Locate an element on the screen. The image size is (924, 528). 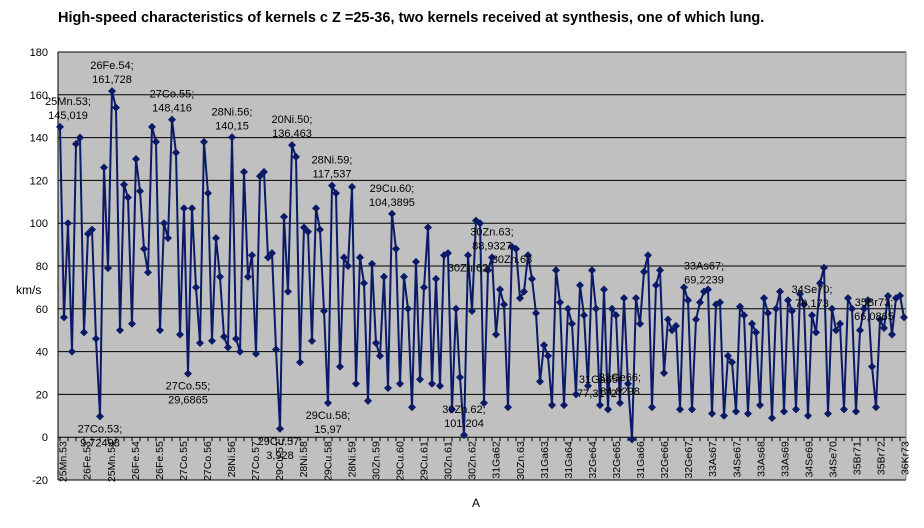
data-label: 28Ni.56; is located at coordinates (232, 112).